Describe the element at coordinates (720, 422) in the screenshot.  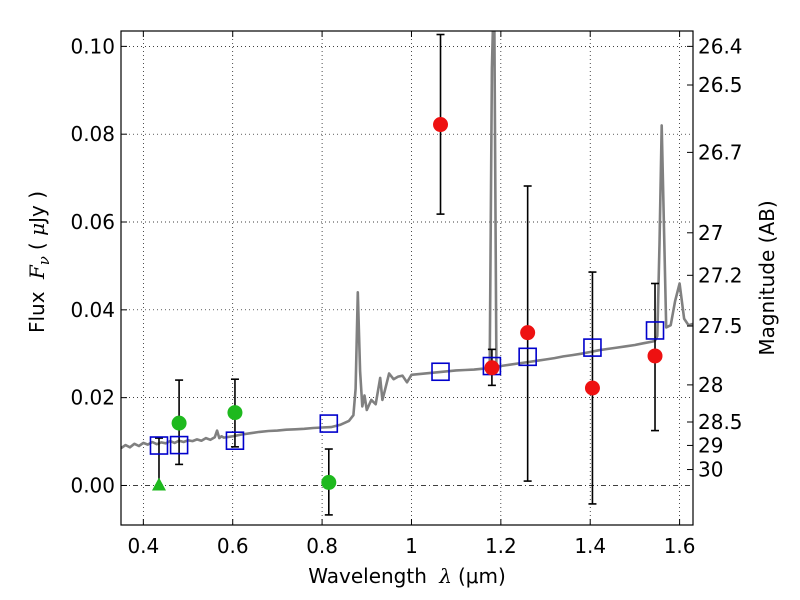
I see `magnitude-tick-label: 28.5` at that location.